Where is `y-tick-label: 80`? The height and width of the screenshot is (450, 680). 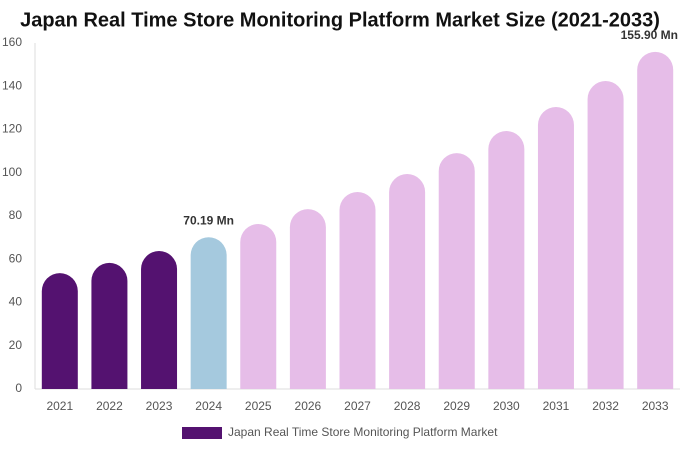 y-tick-label: 80 is located at coordinates (16, 215).